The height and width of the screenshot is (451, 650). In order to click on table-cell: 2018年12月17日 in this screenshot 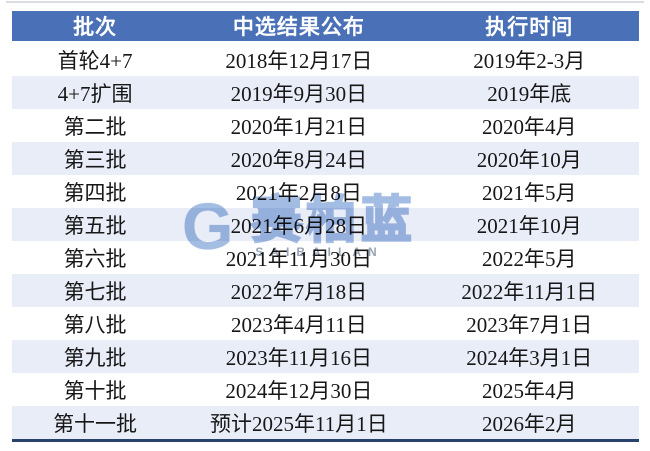, I will do `click(299, 60)`.